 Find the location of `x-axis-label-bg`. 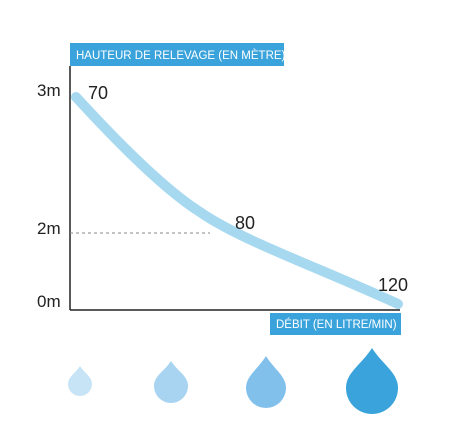

x-axis-label-bg is located at coordinates (335, 324).